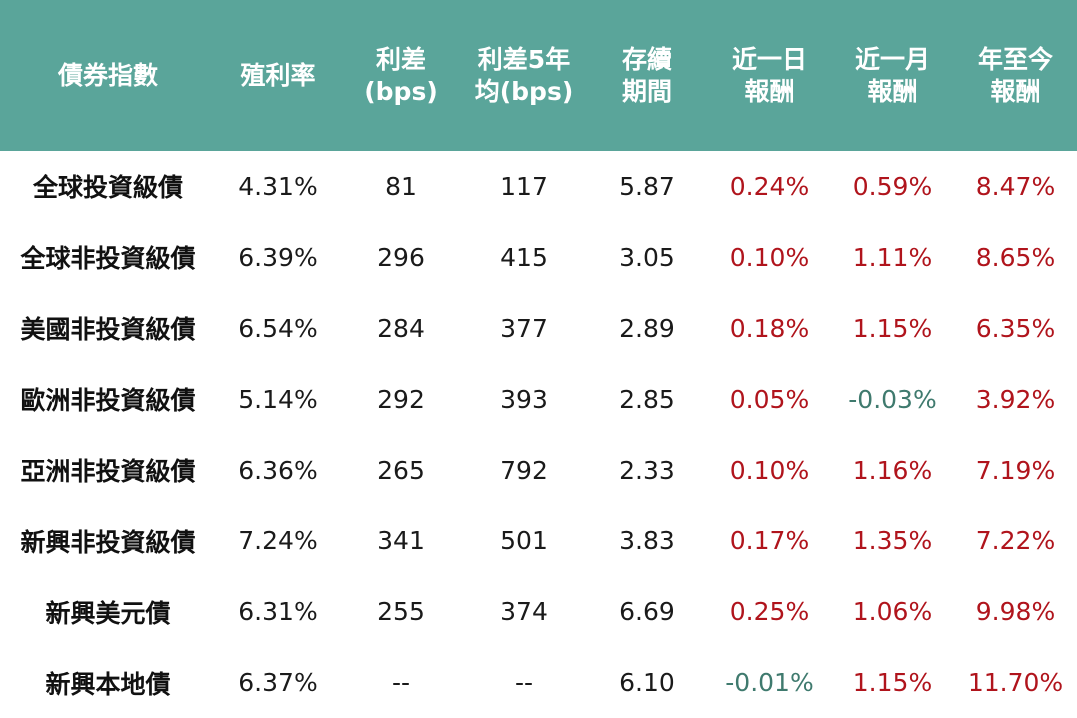 This screenshot has height=718, width=1077. Describe the element at coordinates (524, 328) in the screenshot. I see `value-cell: 377` at that location.